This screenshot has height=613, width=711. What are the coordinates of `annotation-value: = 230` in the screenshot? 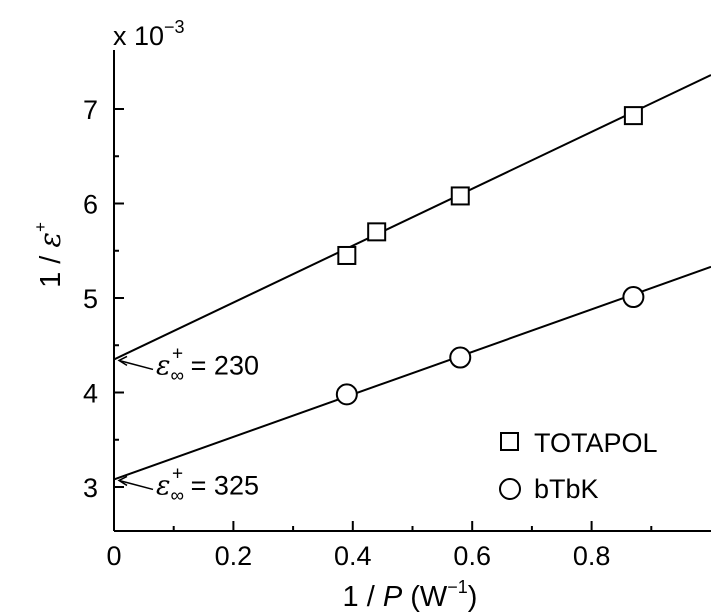 It's located at (221, 365).